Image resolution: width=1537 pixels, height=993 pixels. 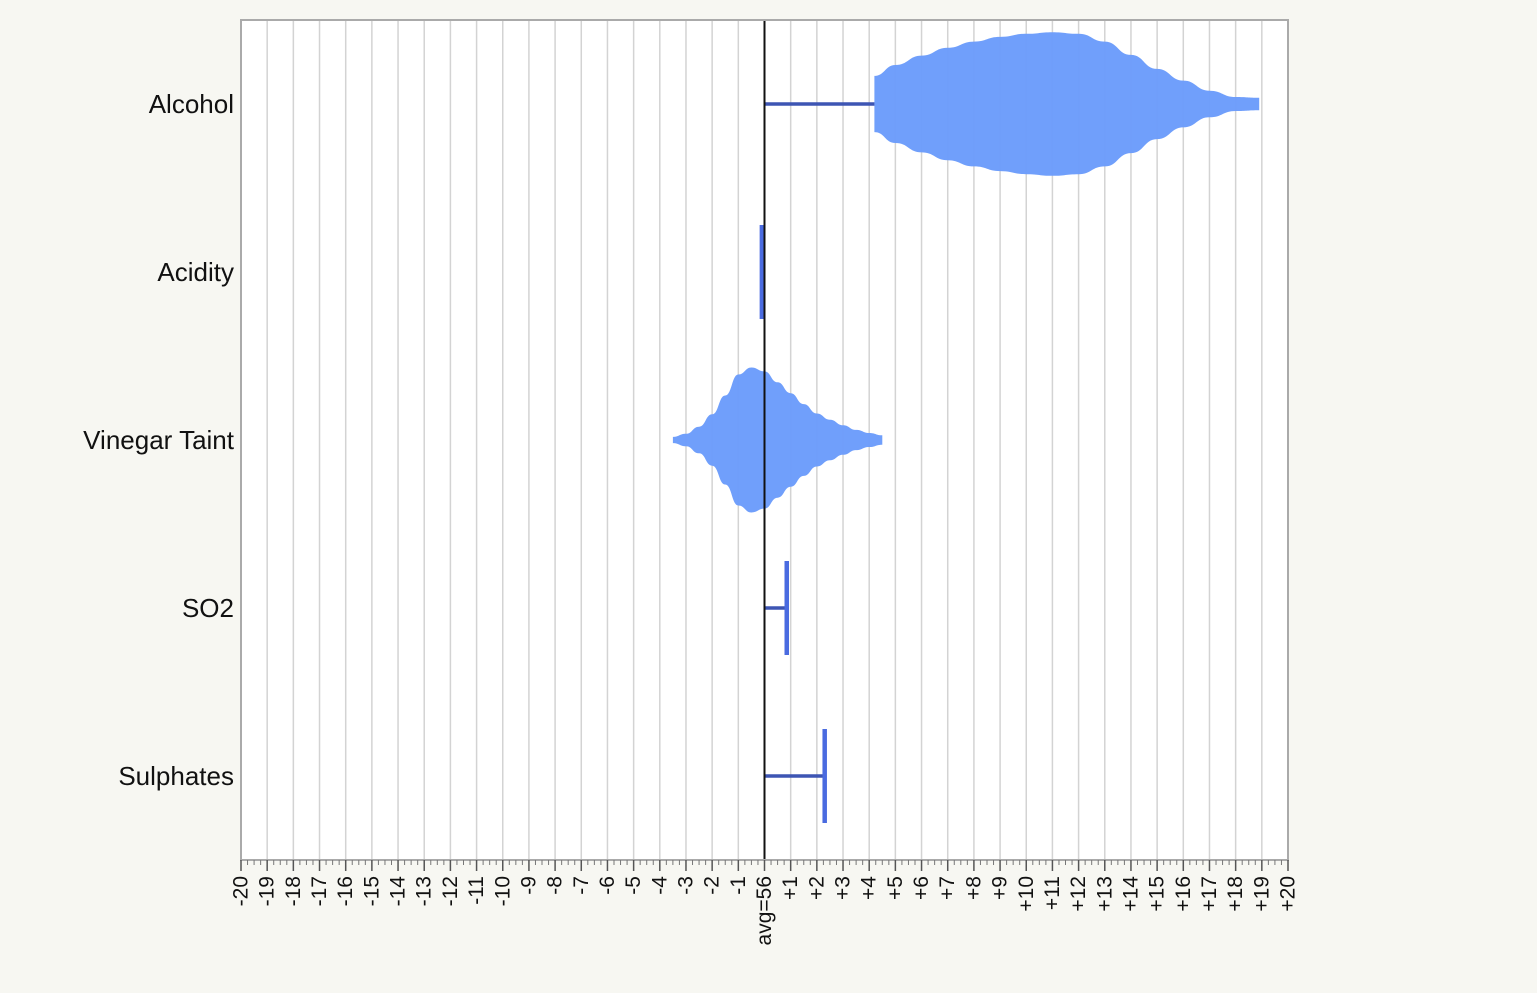 I want to click on x-tick-label: -15, so click(x=371, y=891).